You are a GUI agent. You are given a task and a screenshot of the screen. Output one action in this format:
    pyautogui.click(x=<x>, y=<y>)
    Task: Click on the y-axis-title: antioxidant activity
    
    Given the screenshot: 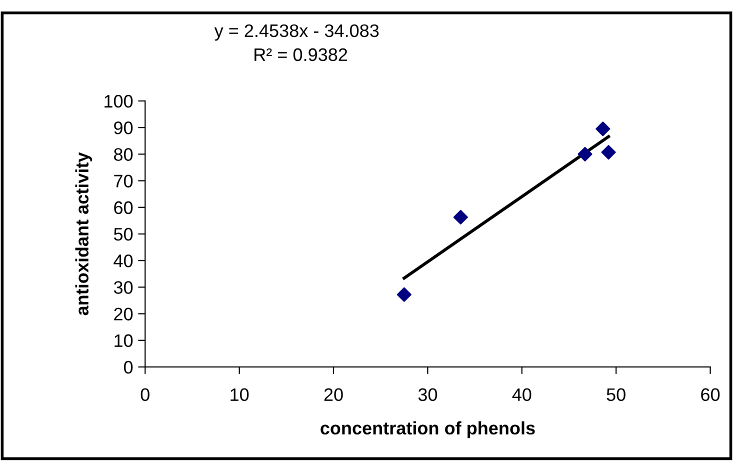 What is the action you would take?
    pyautogui.click(x=83, y=234)
    